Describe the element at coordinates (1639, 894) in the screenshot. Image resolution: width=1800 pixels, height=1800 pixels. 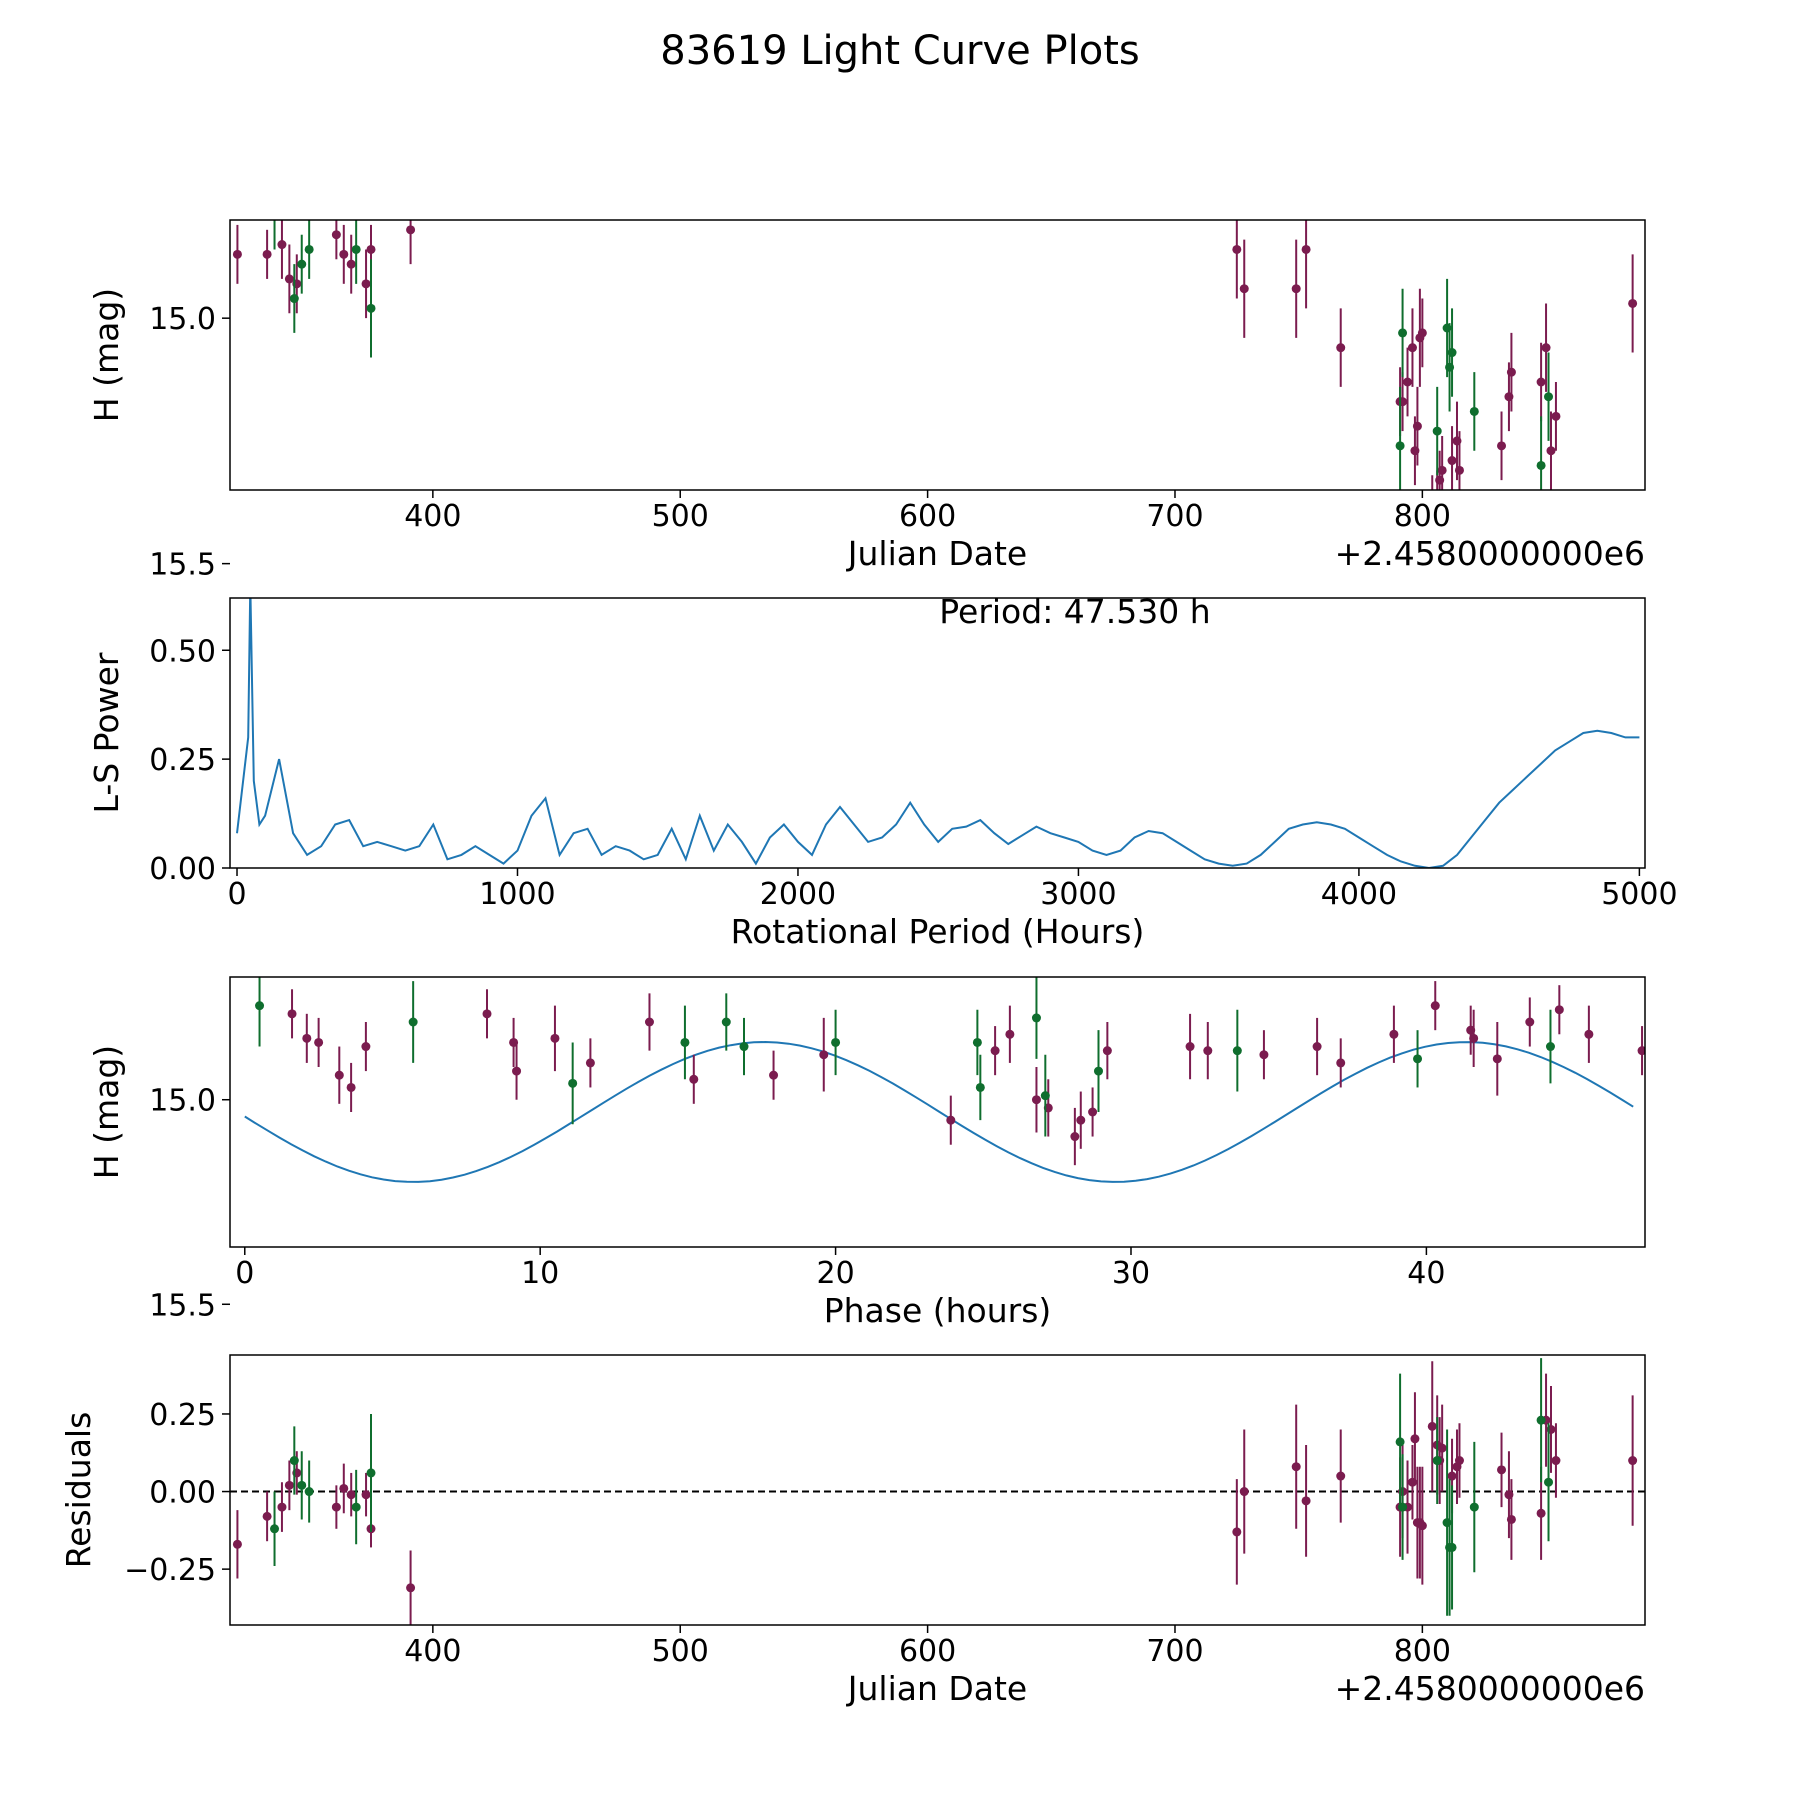
I see `x-tick-label: 5000` at that location.